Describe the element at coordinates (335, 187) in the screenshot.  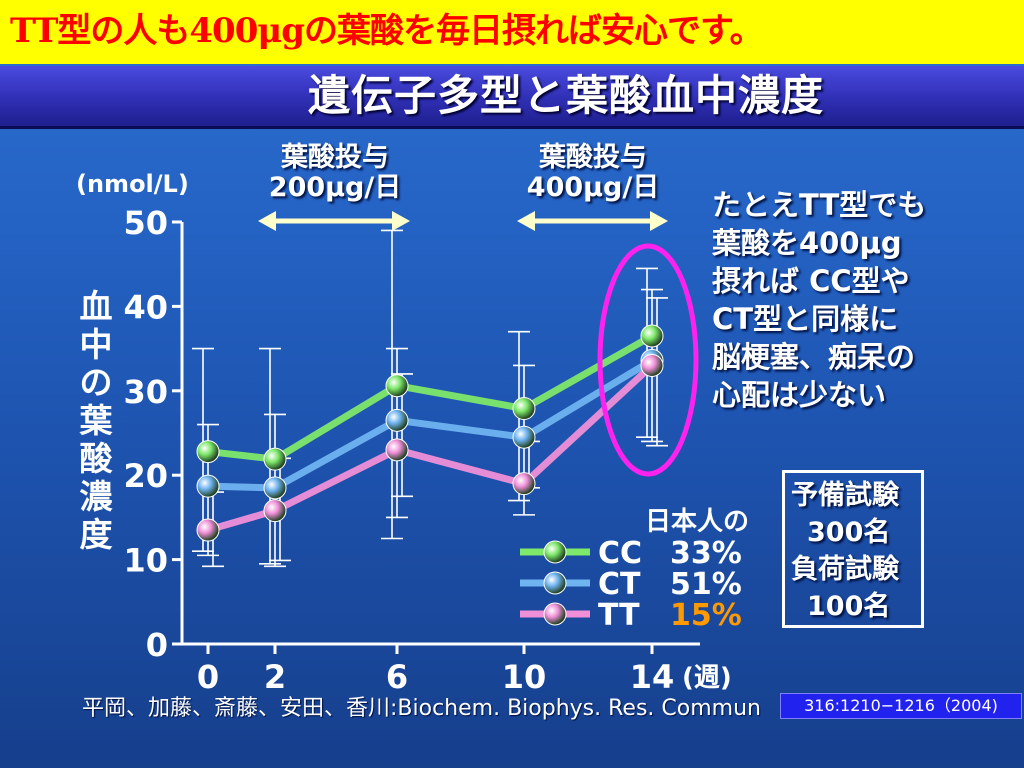
I see `dose-label-200-line2: 200μg/日` at that location.